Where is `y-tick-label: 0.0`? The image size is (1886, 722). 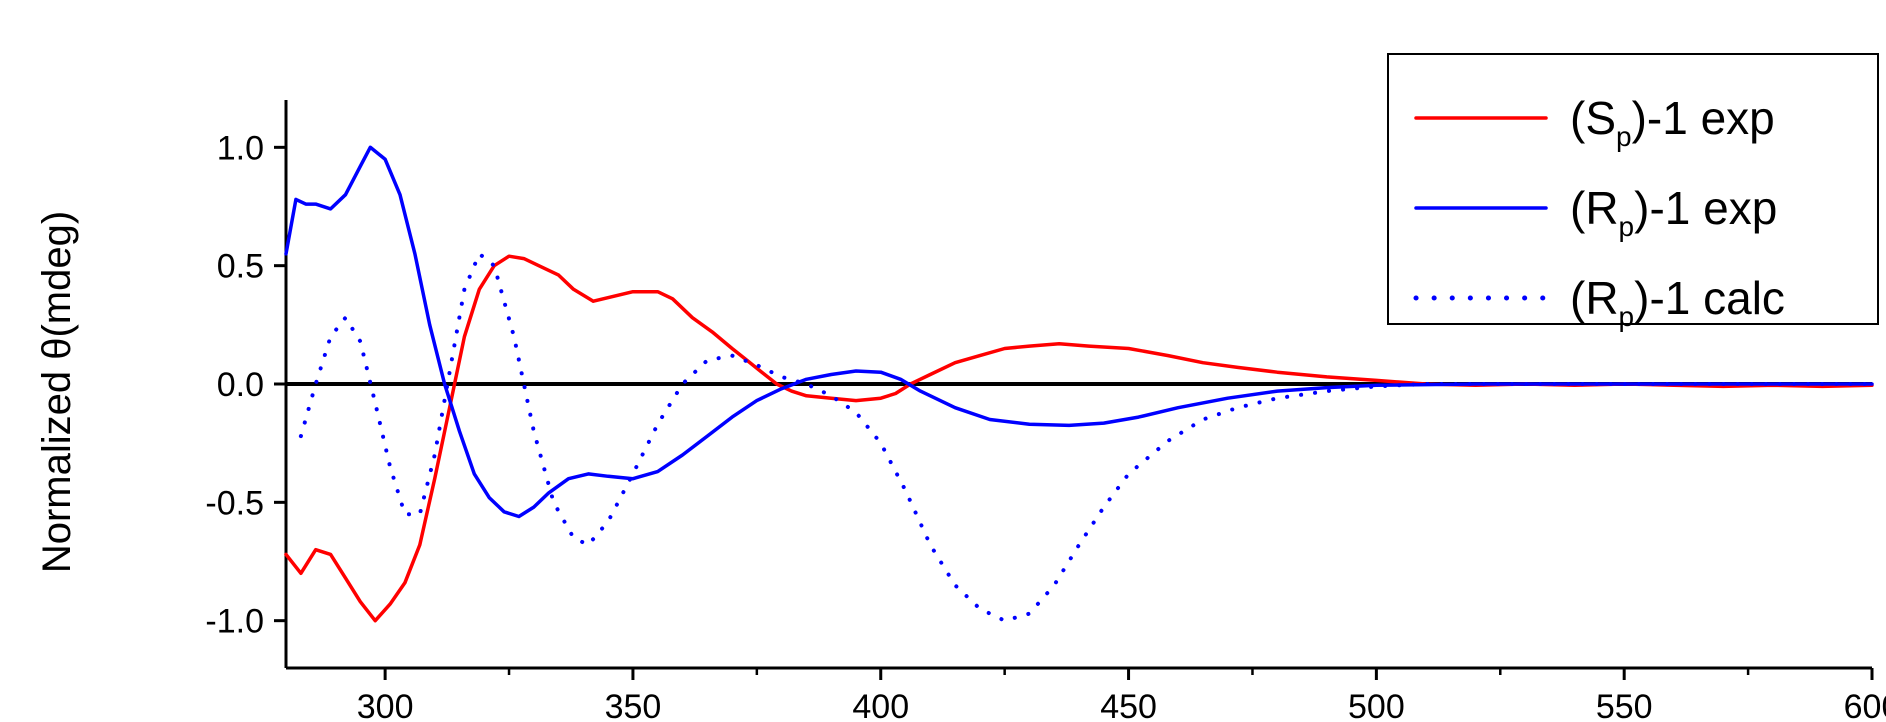 y-tick-label: 0.0 is located at coordinates (240, 385).